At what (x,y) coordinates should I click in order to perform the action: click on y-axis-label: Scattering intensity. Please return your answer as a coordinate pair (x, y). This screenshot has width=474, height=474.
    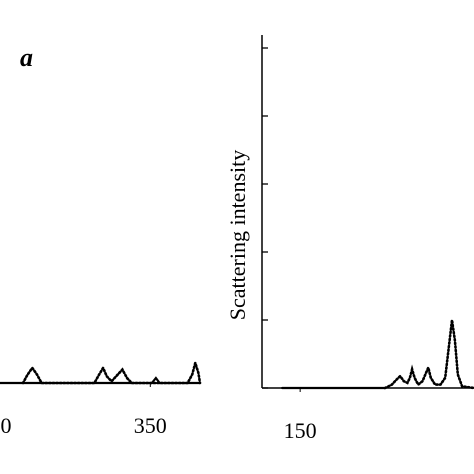
    Looking at the image, I should click on (237, 235).